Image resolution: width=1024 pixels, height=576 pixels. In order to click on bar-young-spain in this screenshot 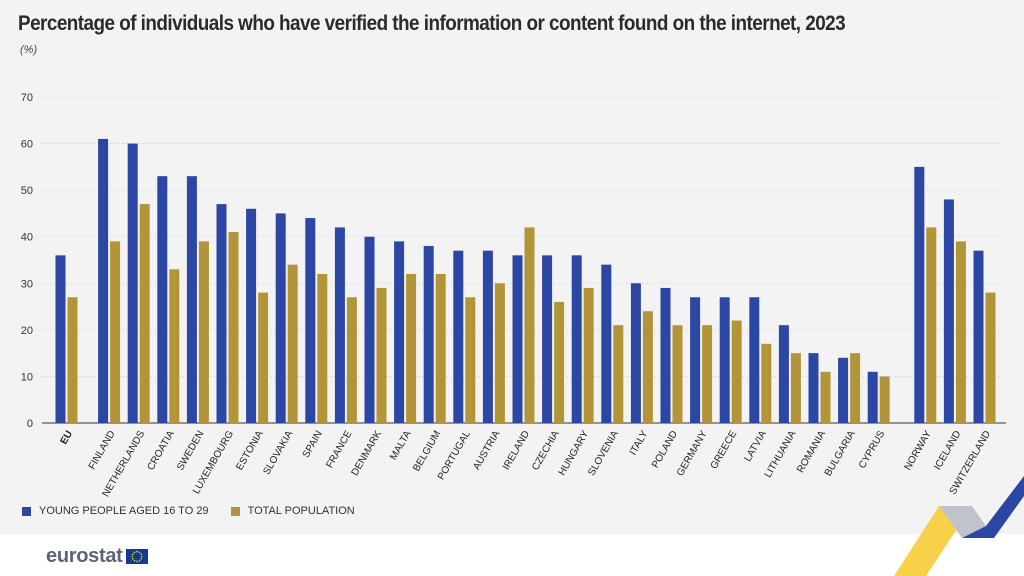, I will do `click(310, 320)`.